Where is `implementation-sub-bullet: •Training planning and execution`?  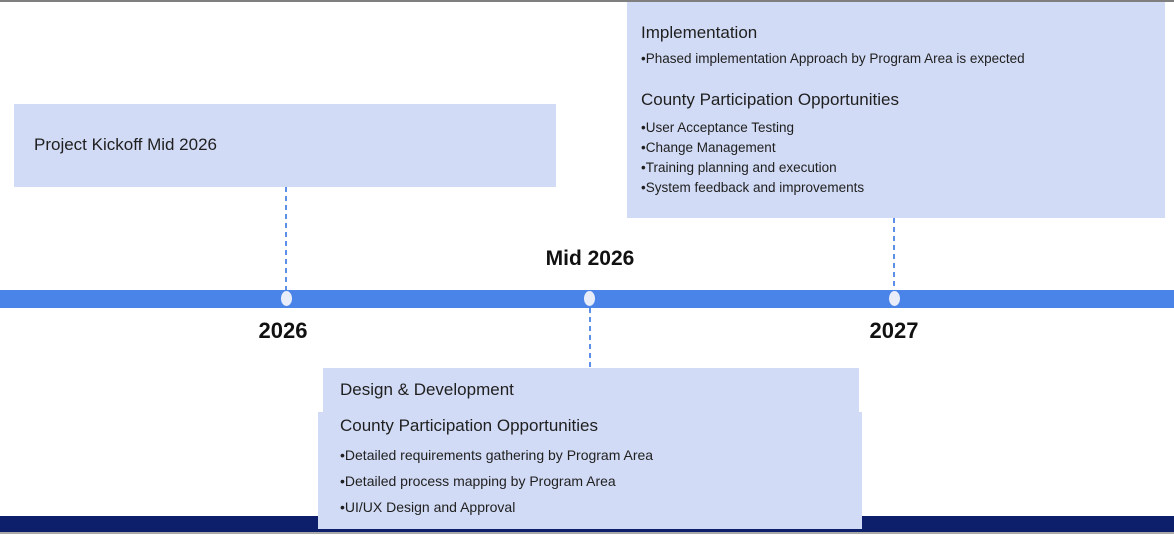 implementation-sub-bullet: •Training planning and execution is located at coordinates (739, 167).